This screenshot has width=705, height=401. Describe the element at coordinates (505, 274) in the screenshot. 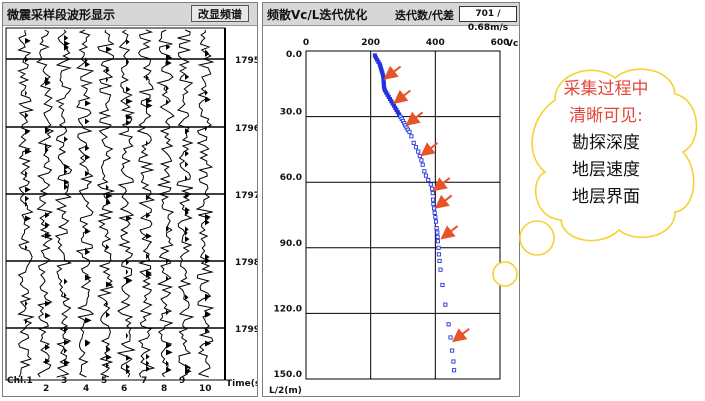

I see `callout-tail-bubble-small` at that location.